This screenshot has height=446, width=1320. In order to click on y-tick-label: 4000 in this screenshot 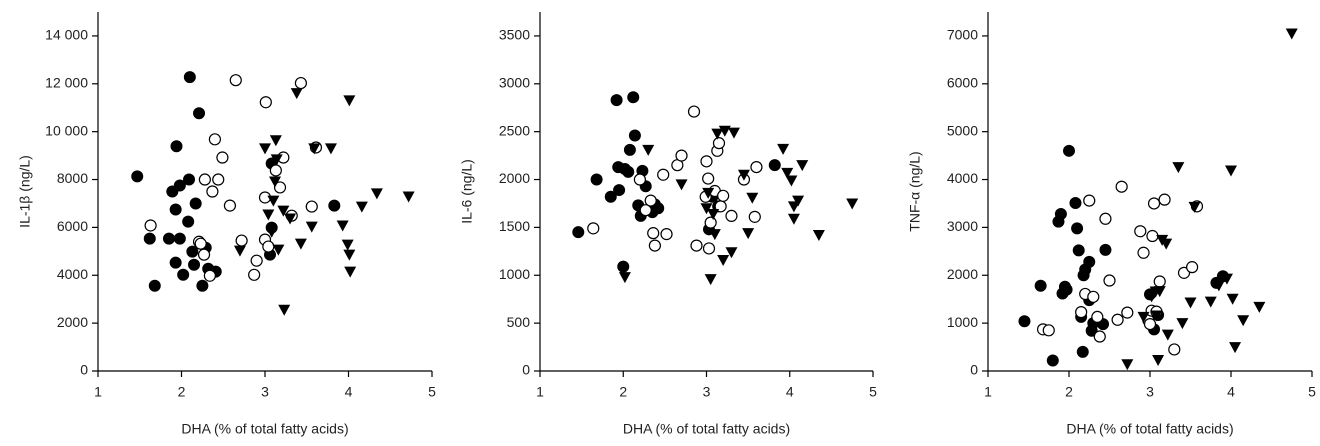, I will do `click(962, 178)`.